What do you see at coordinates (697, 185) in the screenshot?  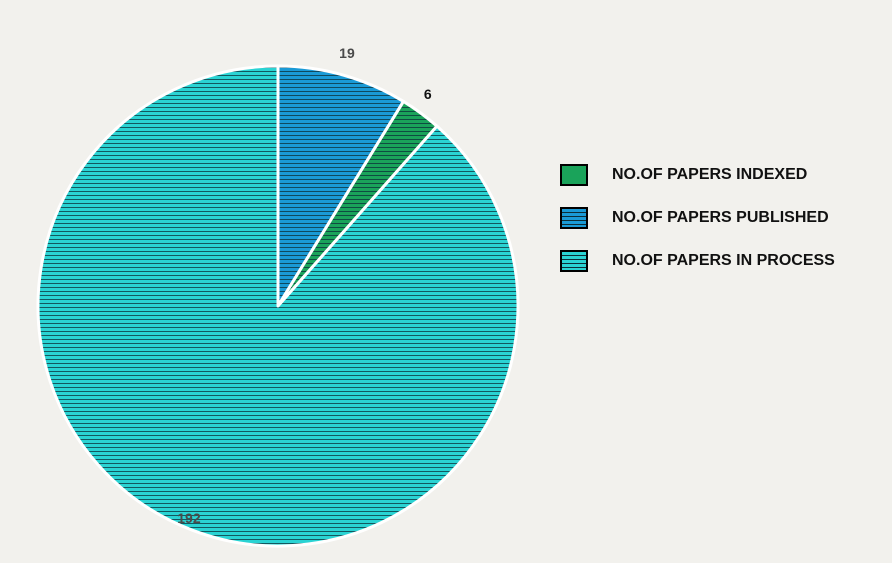 I see `legend-item-indexed: NO.OF PAPERS INDEXED` at bounding box center [697, 185].